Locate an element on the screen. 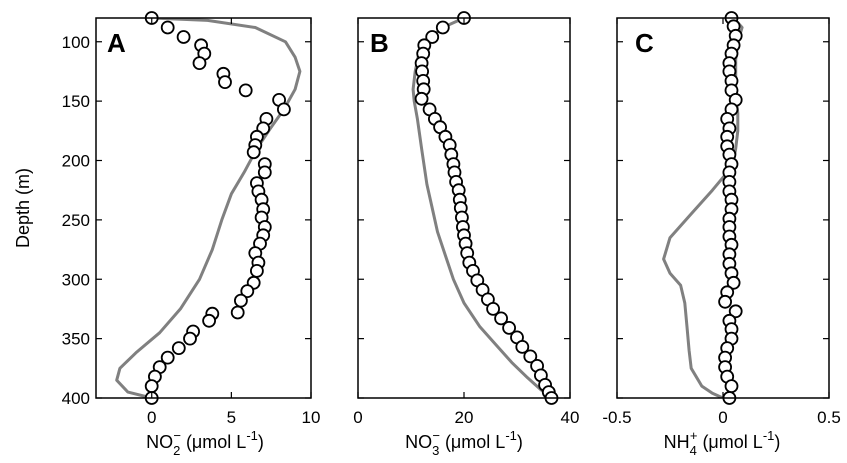 The height and width of the screenshot is (463, 847). y-tick-label: 100 is located at coordinates (76, 42).